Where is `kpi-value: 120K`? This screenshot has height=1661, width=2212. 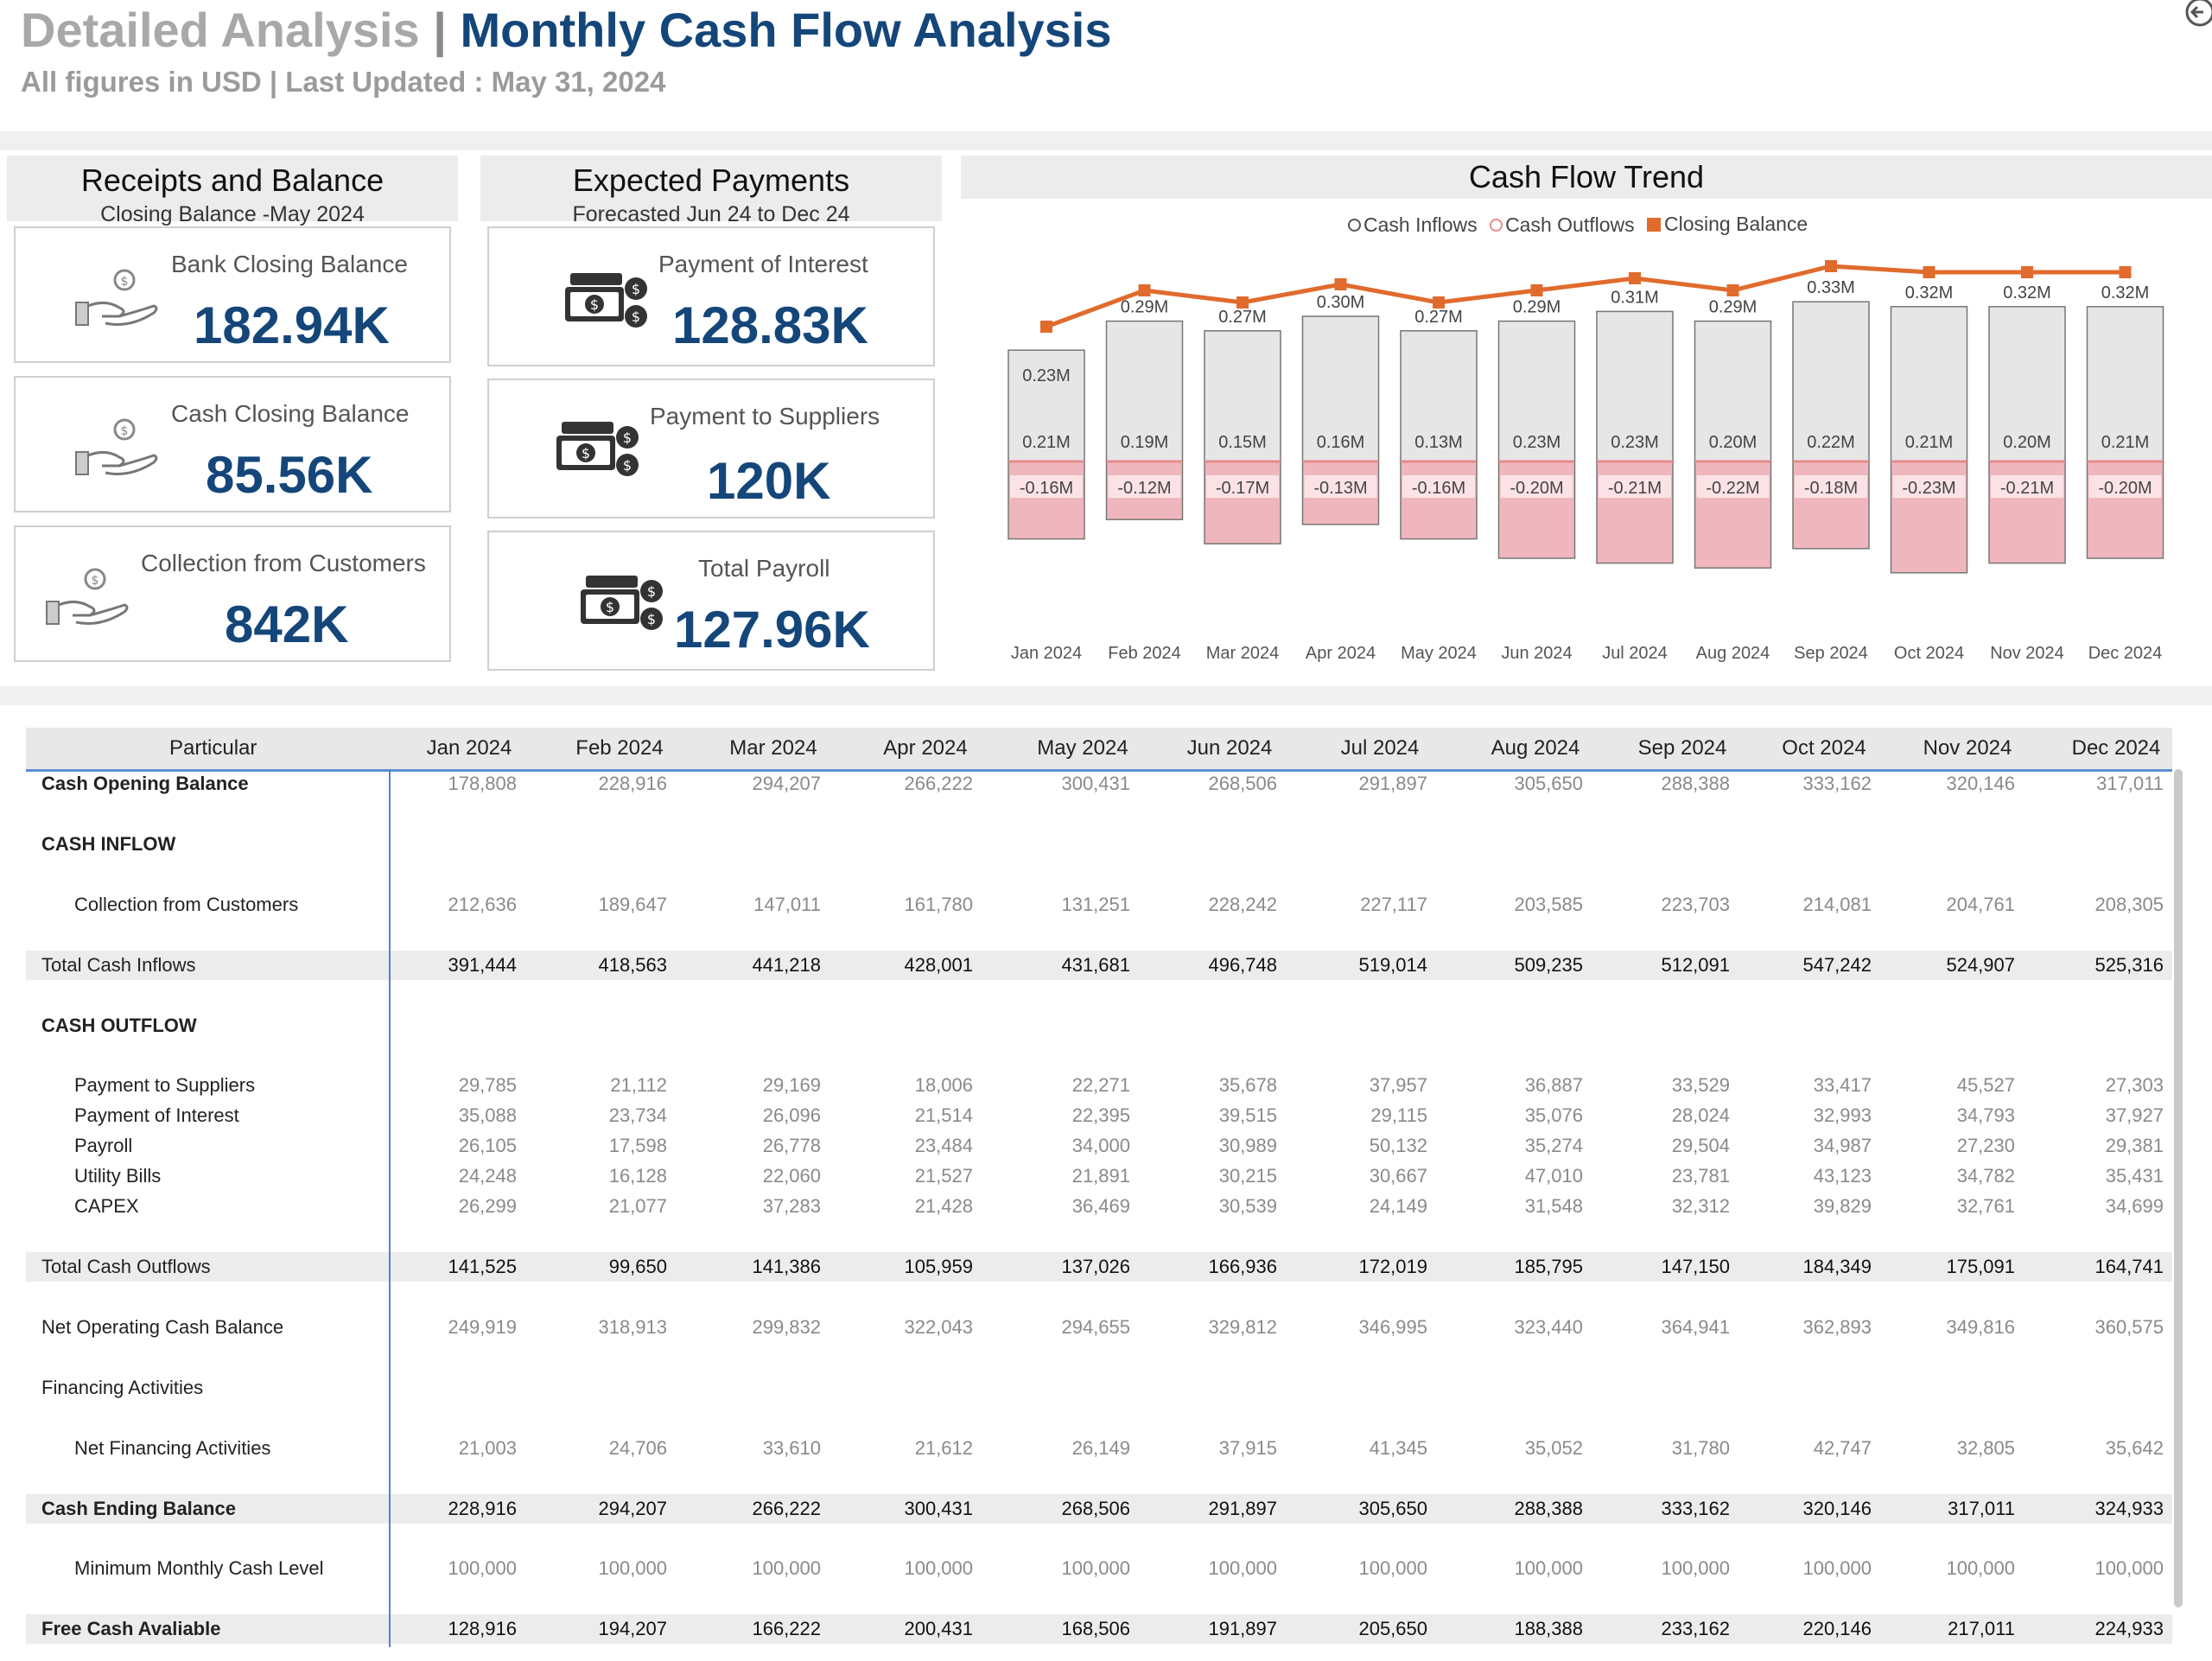
kpi-value: 120K is located at coordinates (769, 481).